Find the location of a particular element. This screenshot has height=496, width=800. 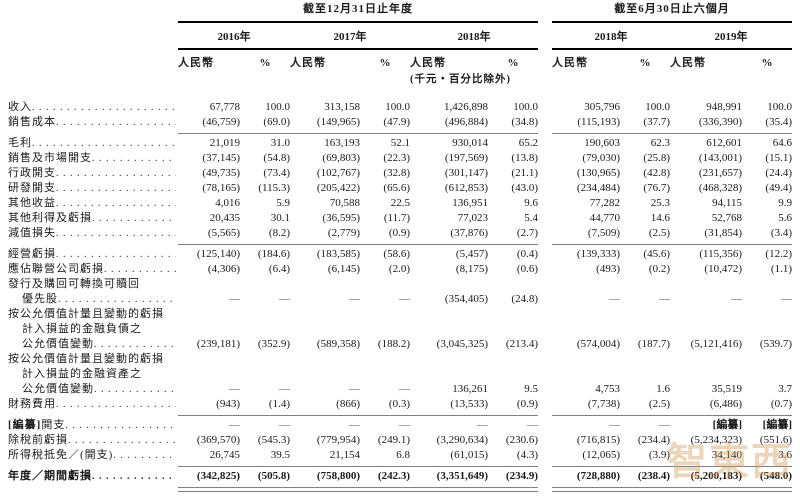

row-label-line: 銷售及市場開支 is located at coordinates (92, 158).